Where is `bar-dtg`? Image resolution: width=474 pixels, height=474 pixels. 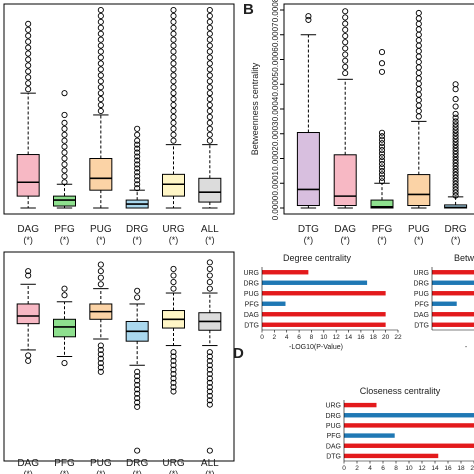
bar-dtg is located at coordinates (324, 324).